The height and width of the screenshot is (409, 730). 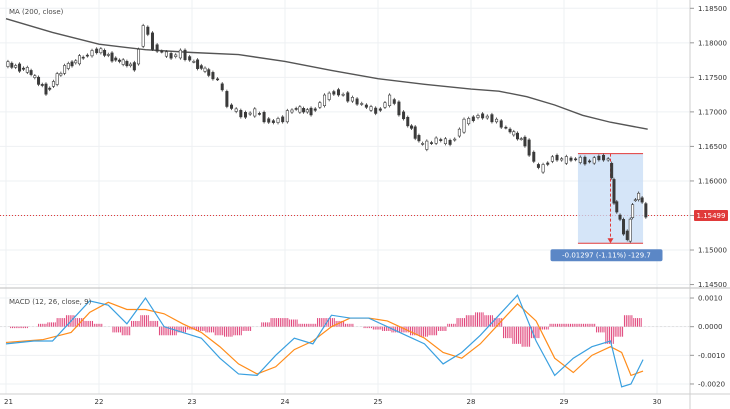 What do you see at coordinates (712, 9) in the screenshot?
I see `price-tick-label: 1.18500` at bounding box center [712, 9].